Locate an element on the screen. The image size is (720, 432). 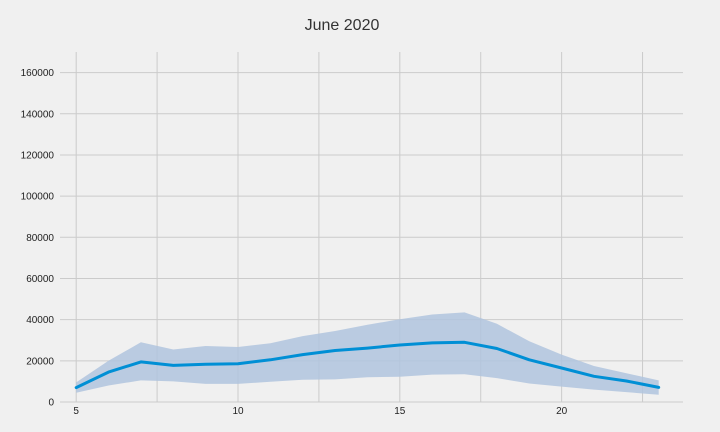
y-tick-label: 120000 is located at coordinates (38, 155).